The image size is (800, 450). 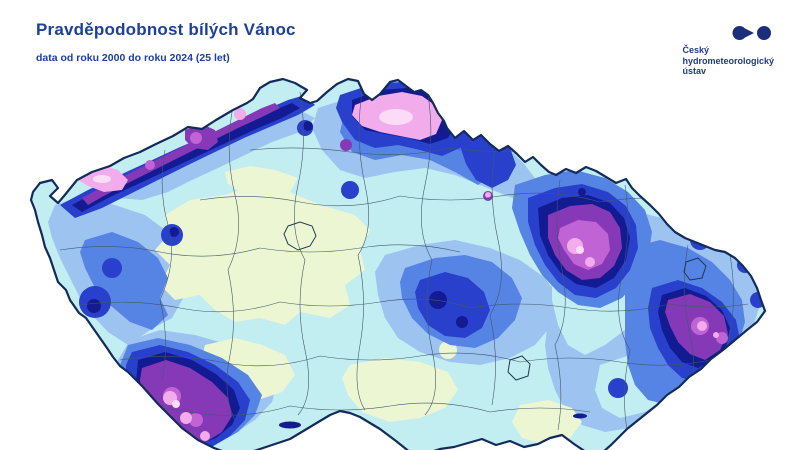 What do you see at coordinates (133, 58) in the screenshot?
I see `page-subtitle: data od roku 2000 do roku 2024 (25 let)` at bounding box center [133, 58].